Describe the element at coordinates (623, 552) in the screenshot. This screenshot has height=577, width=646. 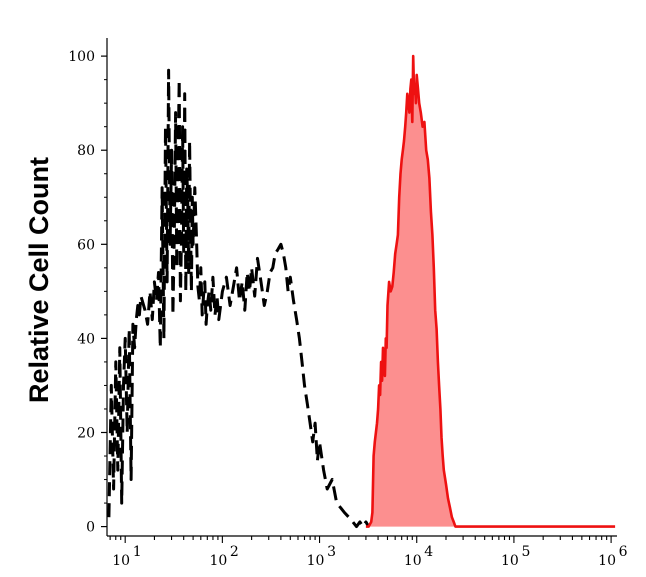
I see `x-tick-label-exponent: 6` at that location.